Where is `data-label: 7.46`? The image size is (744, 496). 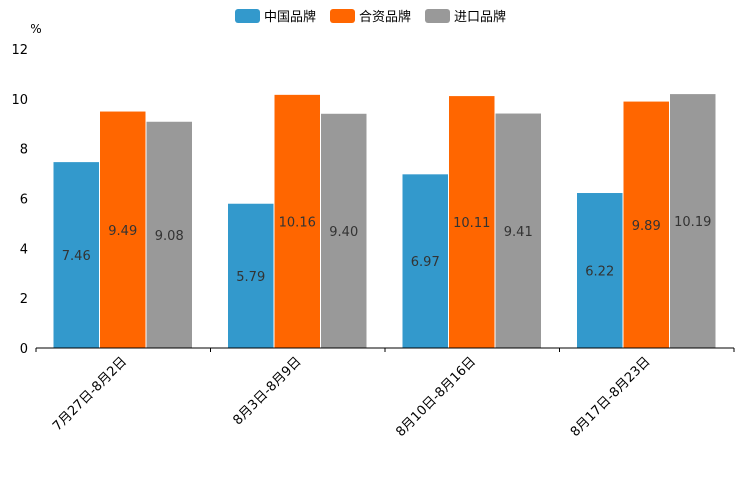 data-label: 7.46 is located at coordinates (76, 256).